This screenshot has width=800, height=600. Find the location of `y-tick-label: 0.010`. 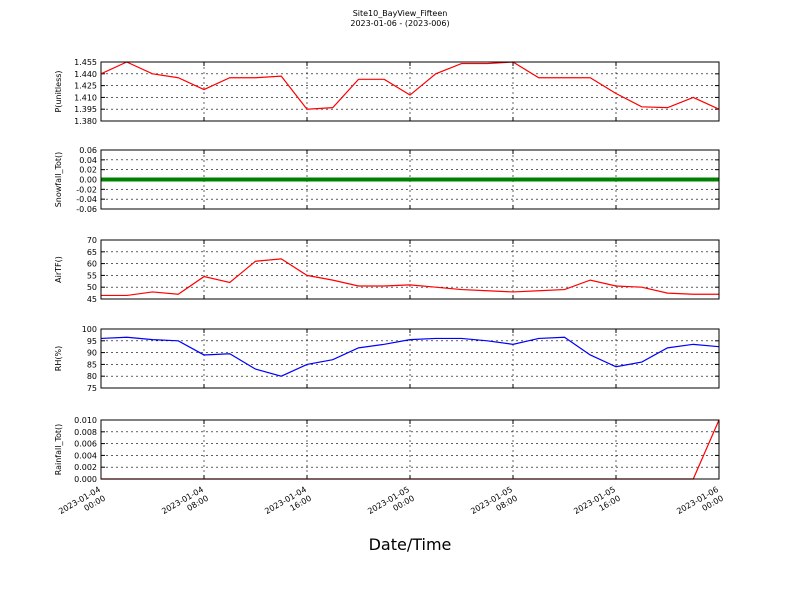

y-tick-label: 0.010 is located at coordinates (85, 420).